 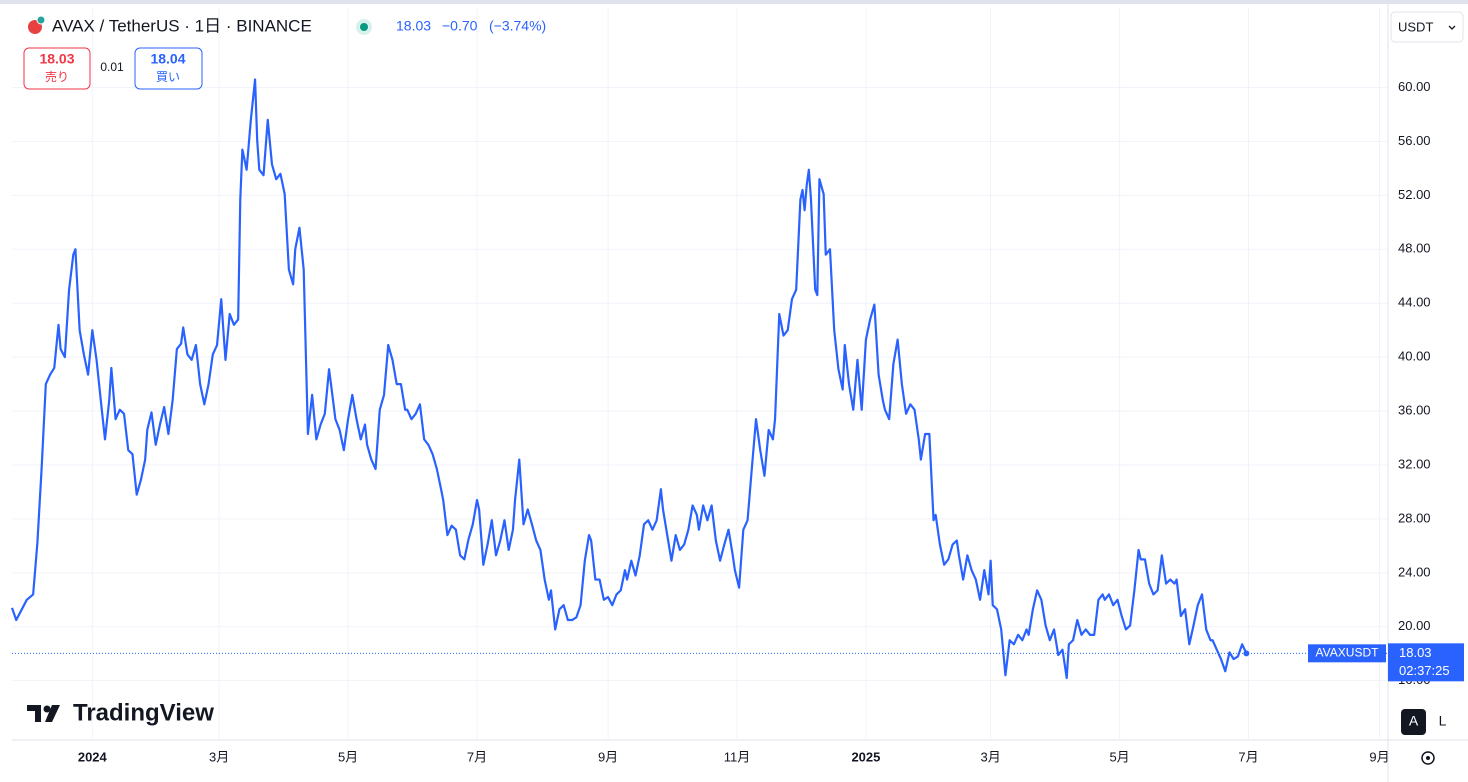 I want to click on auto-scale-button, so click(x=1413, y=722).